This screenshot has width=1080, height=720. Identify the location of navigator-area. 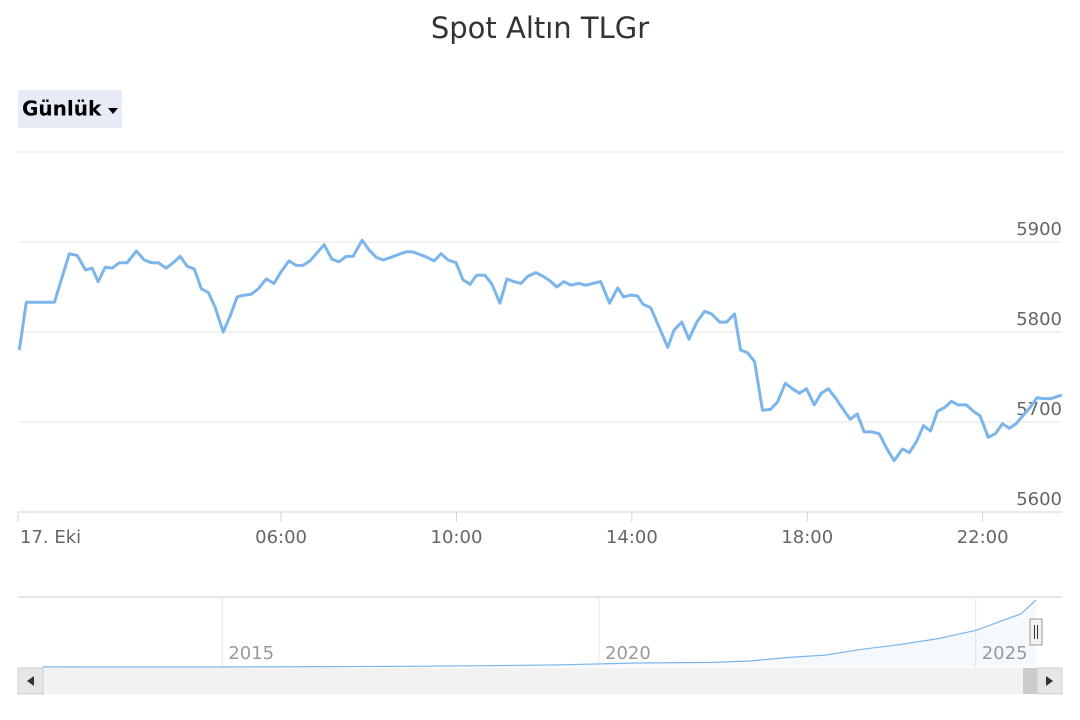
(539, 633).